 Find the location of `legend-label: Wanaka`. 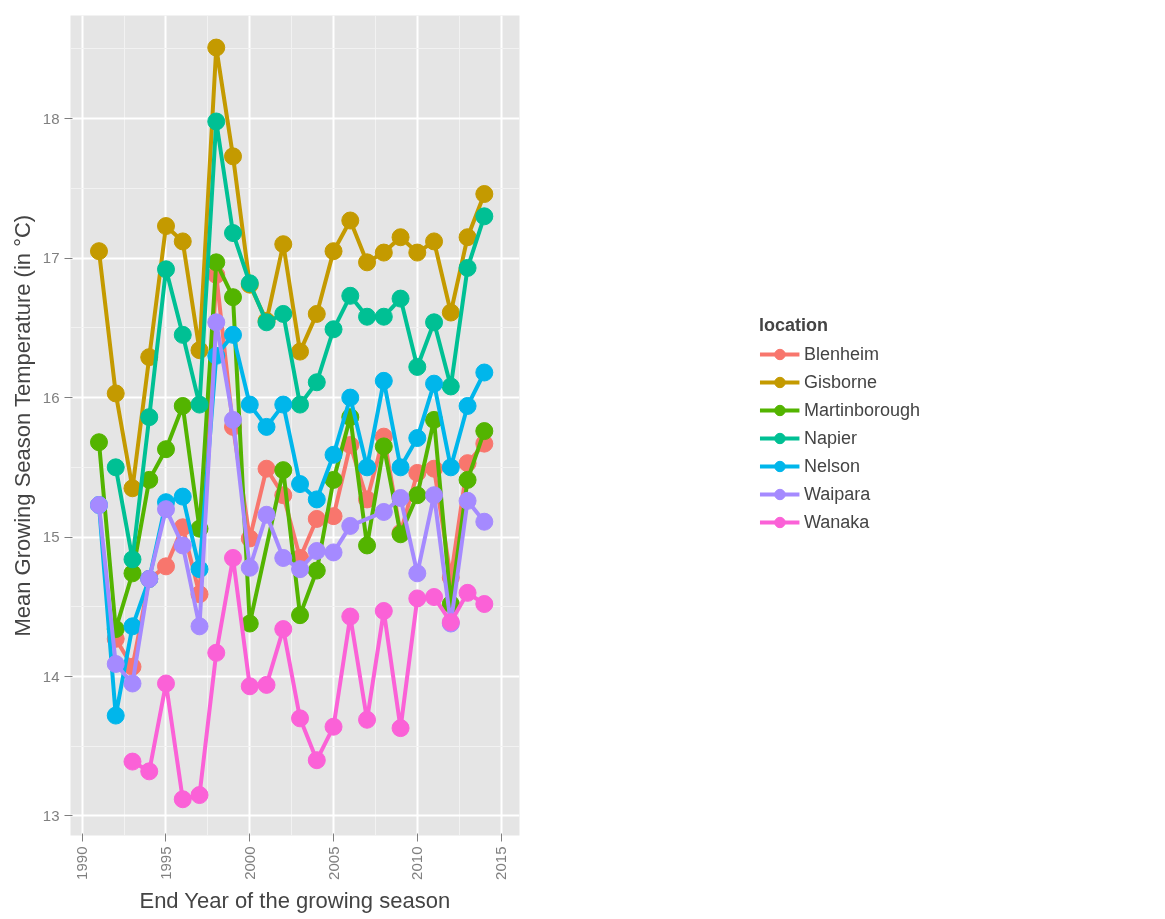

legend-label: Wanaka is located at coordinates (836, 522).